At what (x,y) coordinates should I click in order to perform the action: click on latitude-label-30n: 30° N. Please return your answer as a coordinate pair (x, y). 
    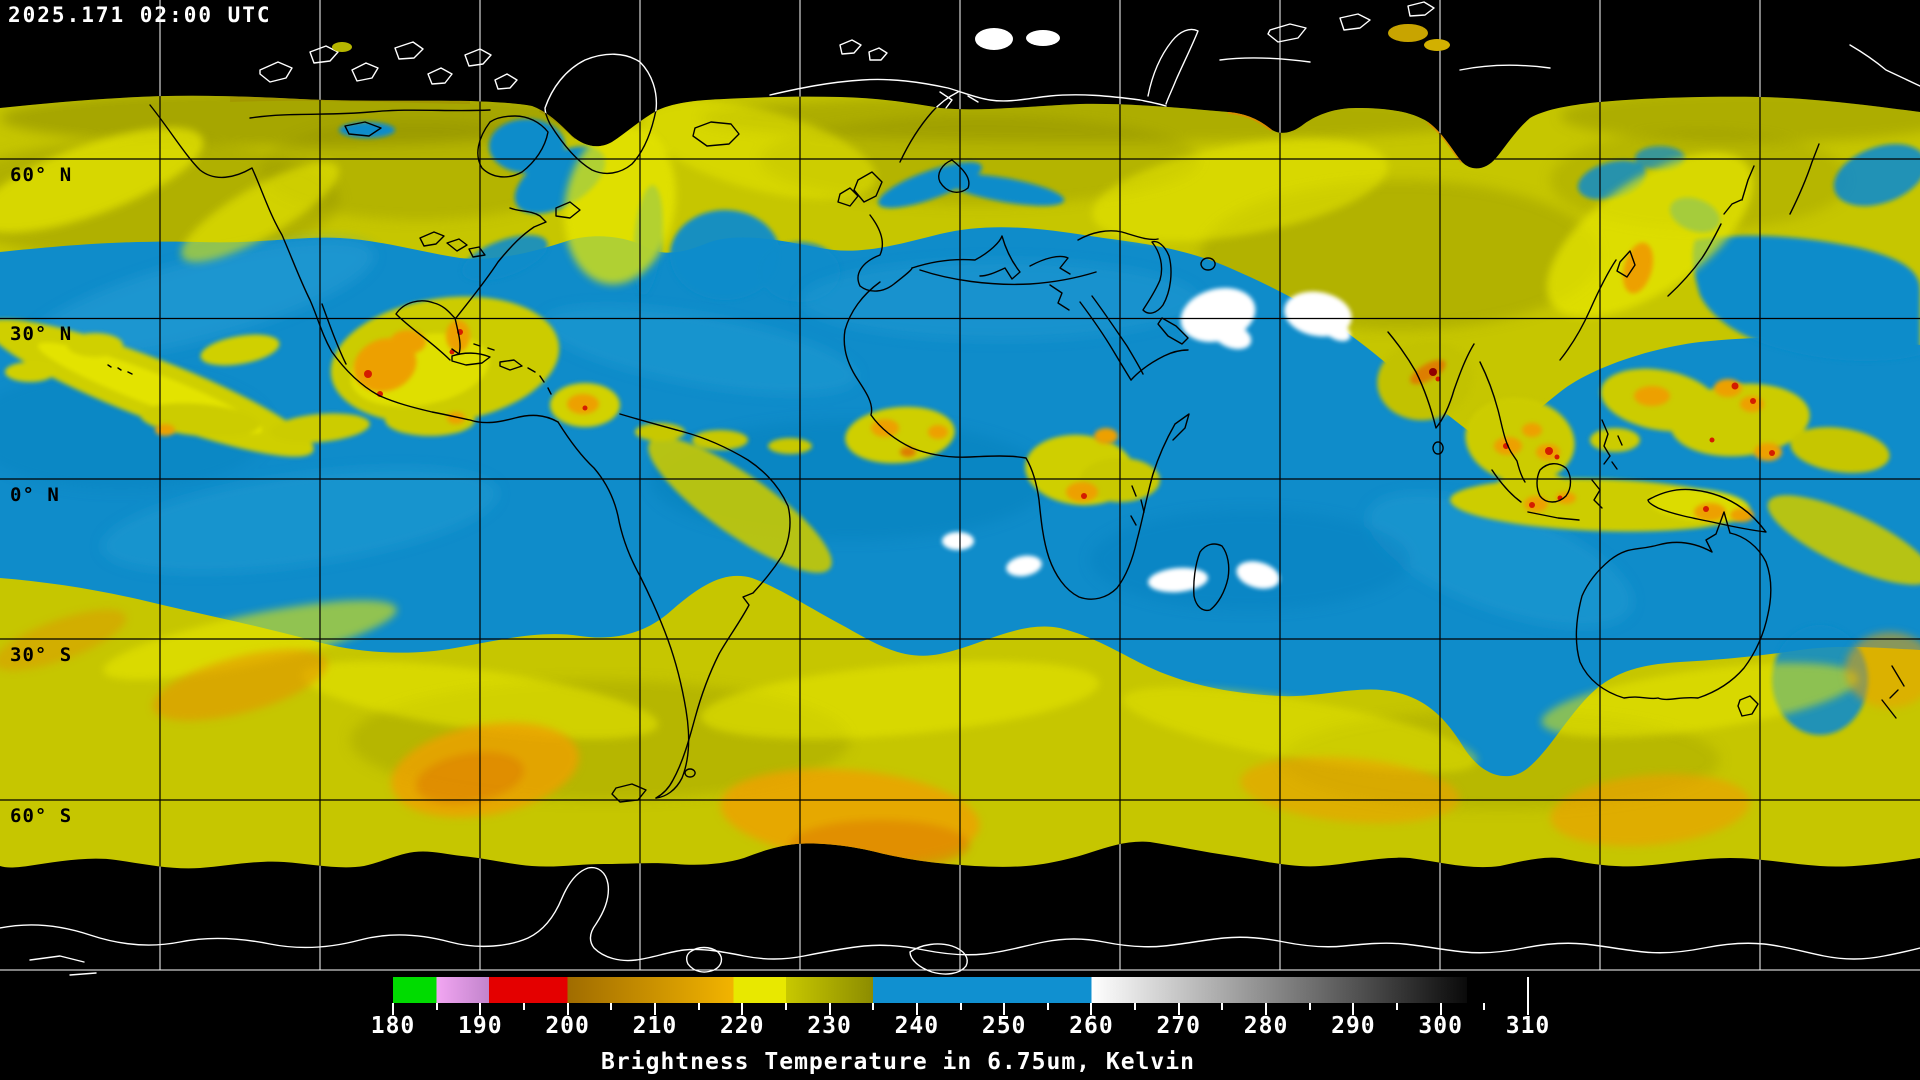
    Looking at the image, I should click on (41, 334).